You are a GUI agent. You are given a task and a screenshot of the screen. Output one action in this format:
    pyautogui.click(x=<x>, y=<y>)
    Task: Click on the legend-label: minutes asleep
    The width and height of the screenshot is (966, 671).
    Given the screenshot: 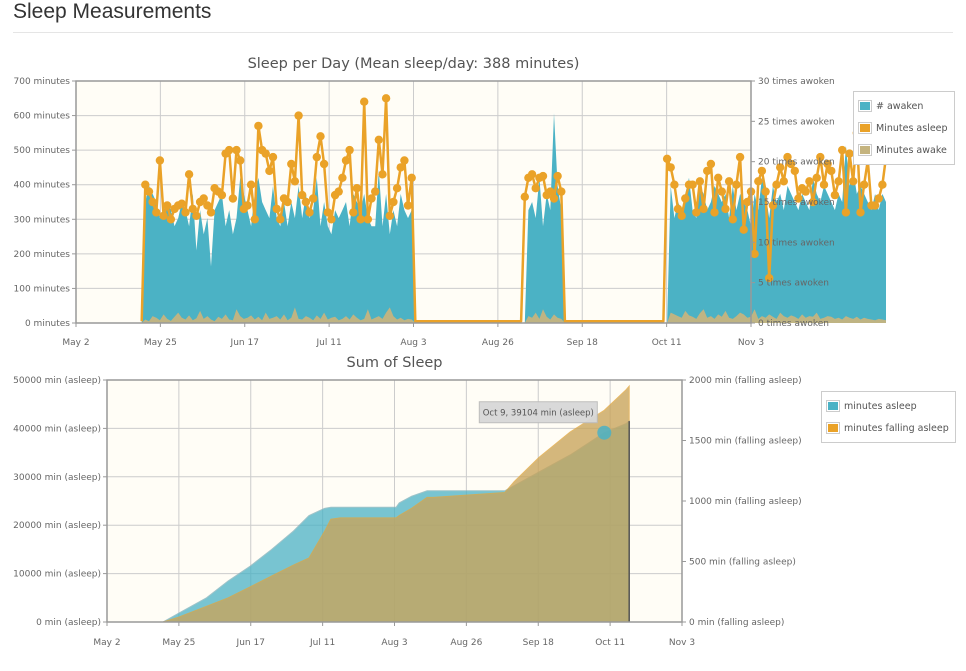 What is the action you would take?
    pyautogui.click(x=880, y=406)
    